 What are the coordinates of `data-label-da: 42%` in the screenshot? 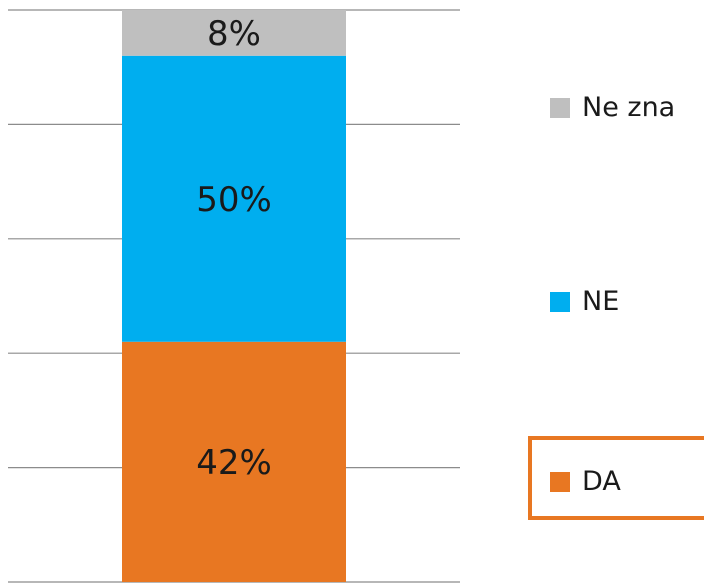 It's located at (234, 463).